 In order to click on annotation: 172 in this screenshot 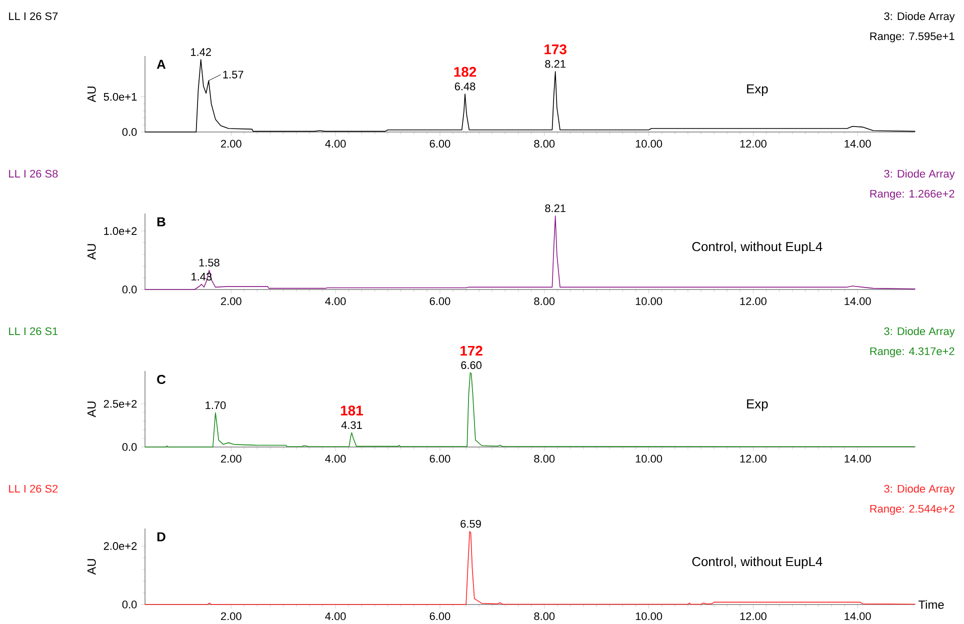, I will do `click(471, 351)`.